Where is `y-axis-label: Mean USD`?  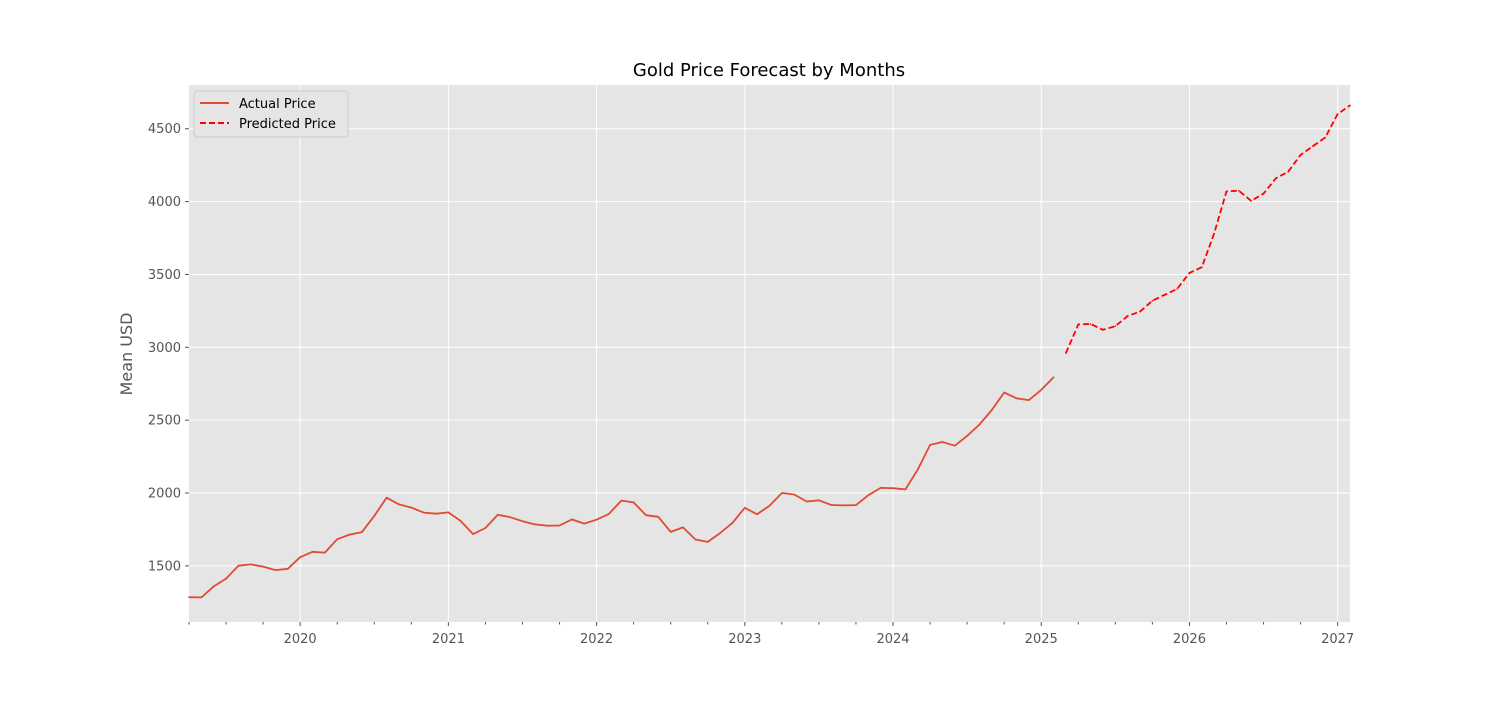
y-axis-label: Mean USD is located at coordinates (126, 354).